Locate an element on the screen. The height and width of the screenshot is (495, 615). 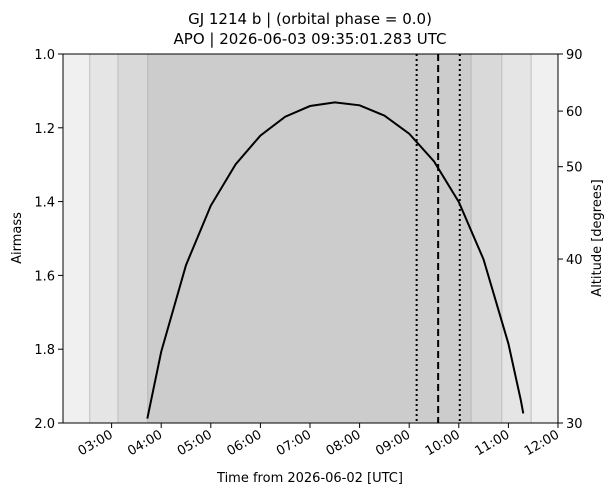
x-axis-label: Time from 2026-06-02 [UTC] is located at coordinates (309, 478).